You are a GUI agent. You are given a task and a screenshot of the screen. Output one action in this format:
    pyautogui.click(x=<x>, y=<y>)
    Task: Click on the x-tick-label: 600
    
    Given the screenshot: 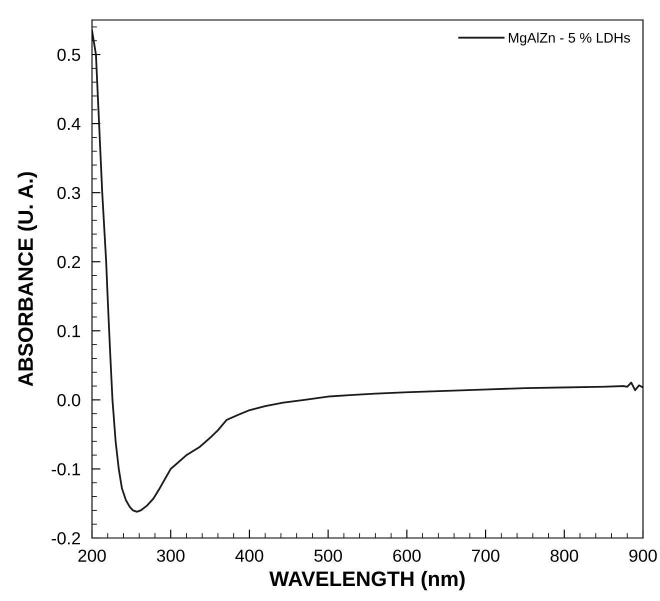 What is the action you would take?
    pyautogui.click(x=407, y=556)
    